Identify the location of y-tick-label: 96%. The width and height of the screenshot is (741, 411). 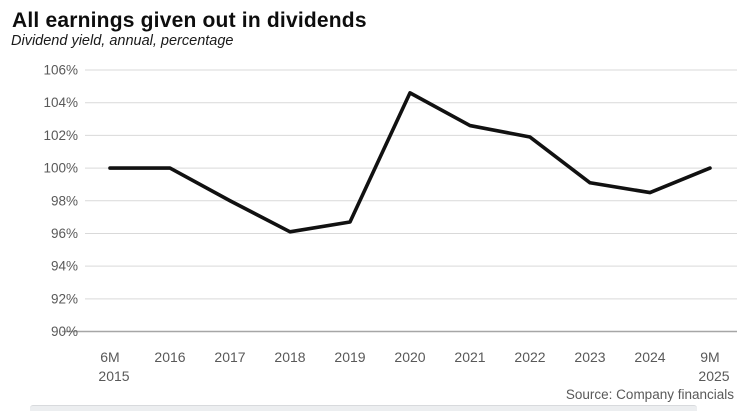
(64, 233).